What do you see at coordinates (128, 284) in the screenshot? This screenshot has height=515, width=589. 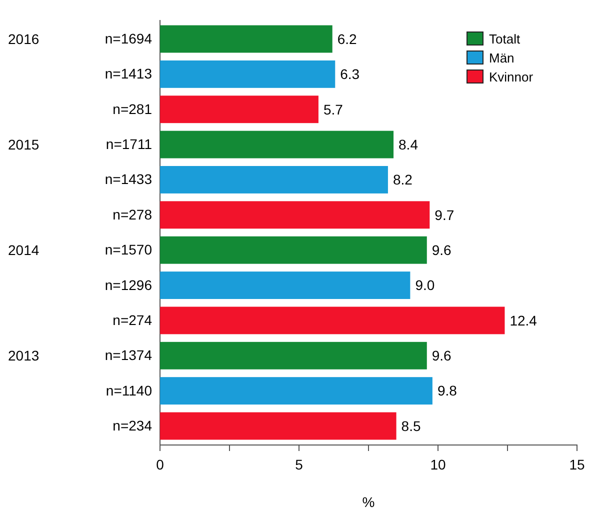 I see `y-tick-label: n=1296` at bounding box center [128, 284].